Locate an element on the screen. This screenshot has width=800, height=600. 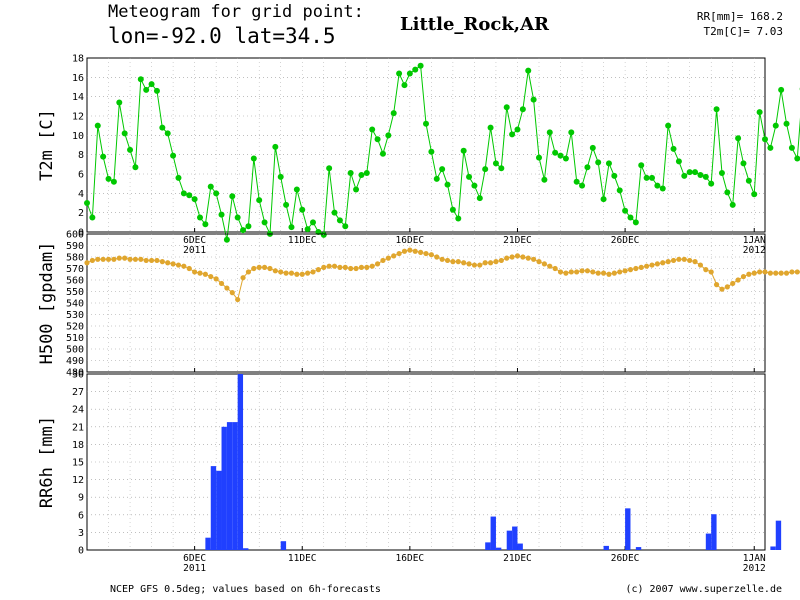
t2m-ytick-label: 8 is located at coordinates (81, 155).